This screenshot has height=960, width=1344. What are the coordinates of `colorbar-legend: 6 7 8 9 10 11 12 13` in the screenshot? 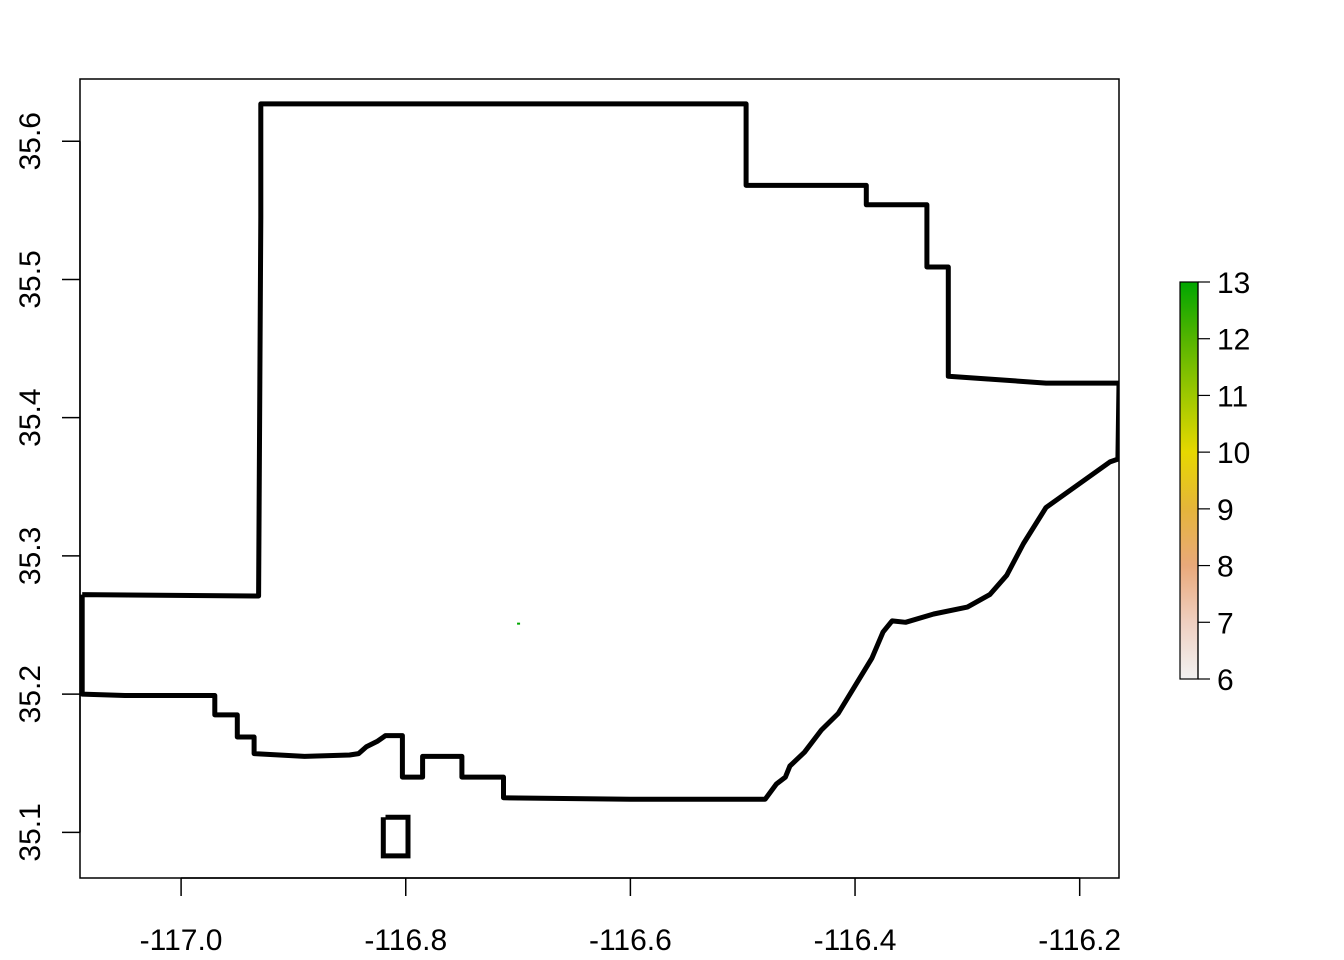 It's located at (1214, 482).